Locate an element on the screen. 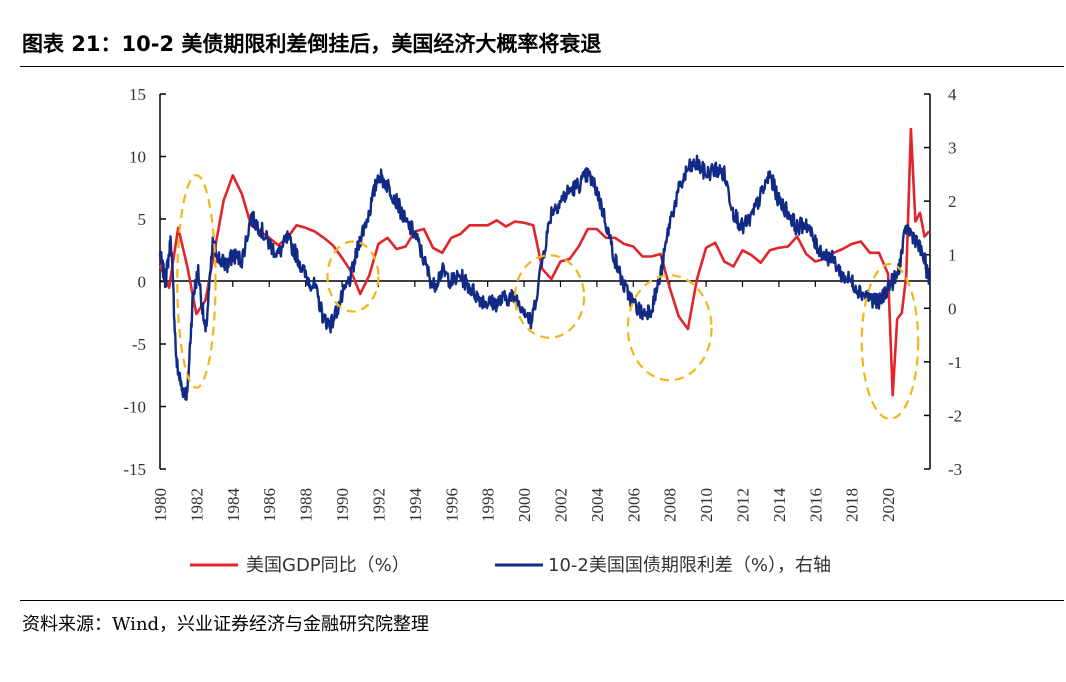  right-tick-label: 0 is located at coordinates (952, 308).